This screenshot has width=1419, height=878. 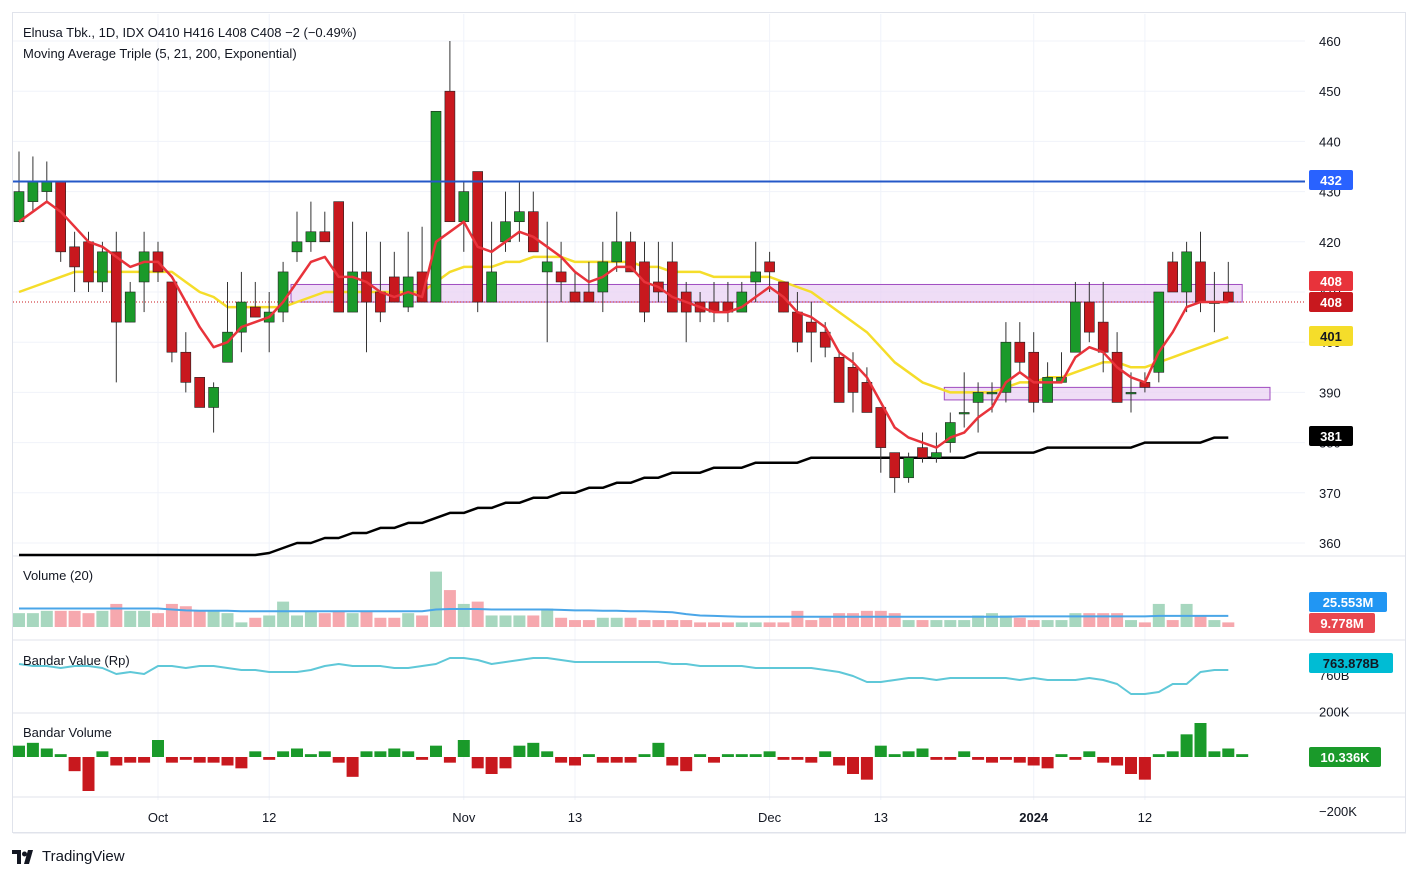 I want to click on time-tick-label: 13, so click(x=881, y=817).